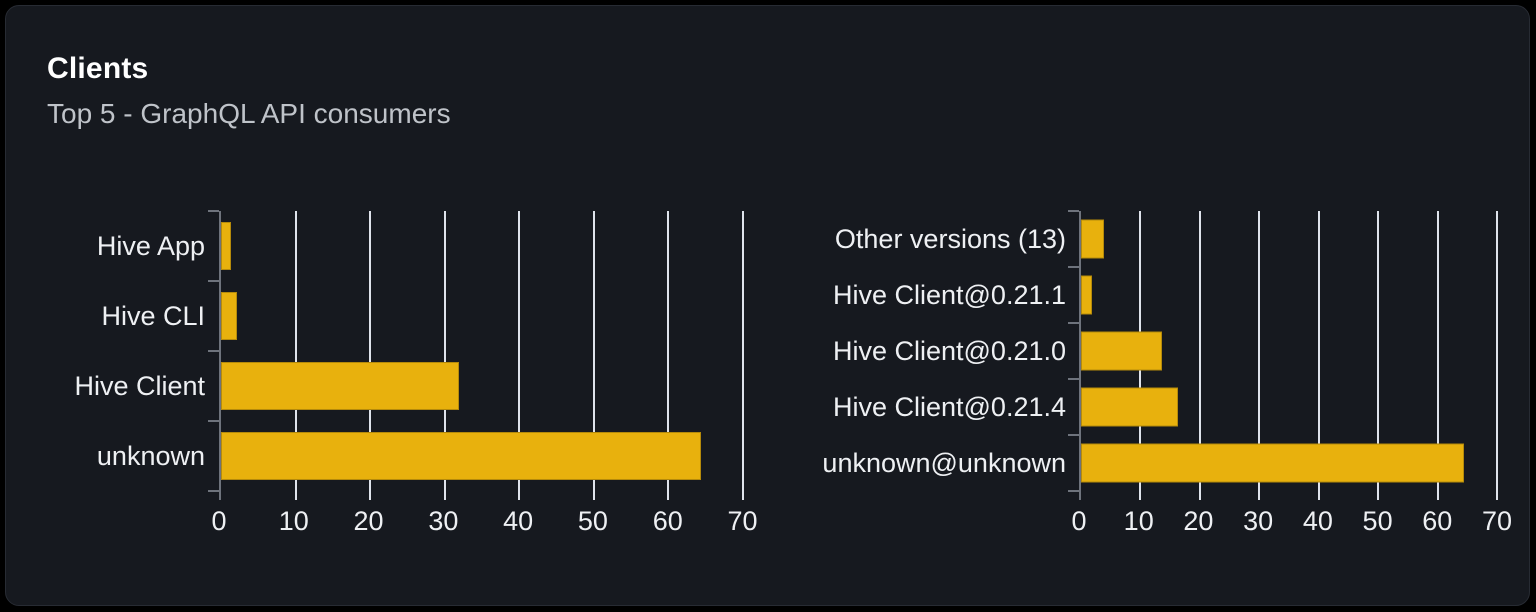 The height and width of the screenshot is (612, 1536). I want to click on category-label: unknown, so click(150, 455).